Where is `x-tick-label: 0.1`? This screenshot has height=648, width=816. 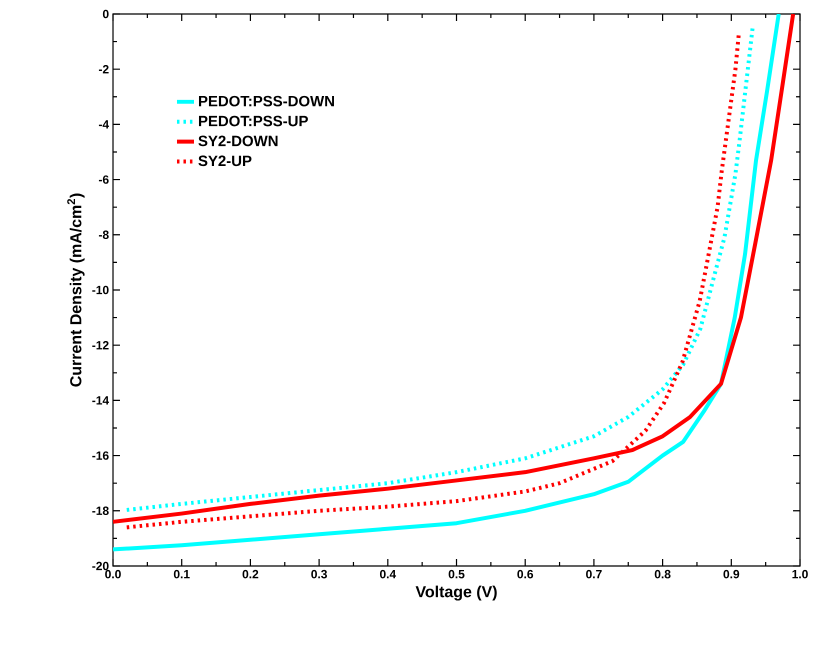 x-tick-label: 0.1 is located at coordinates (182, 574).